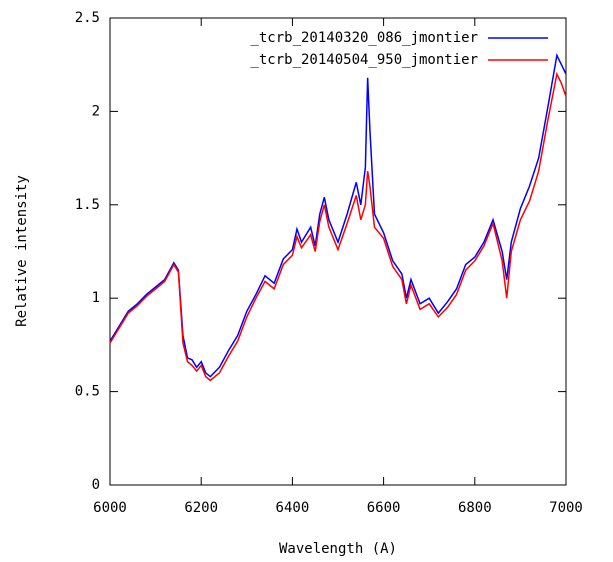 This screenshot has width=613, height=562. What do you see at coordinates (96, 485) in the screenshot?
I see `y-tick-label: 0` at bounding box center [96, 485].